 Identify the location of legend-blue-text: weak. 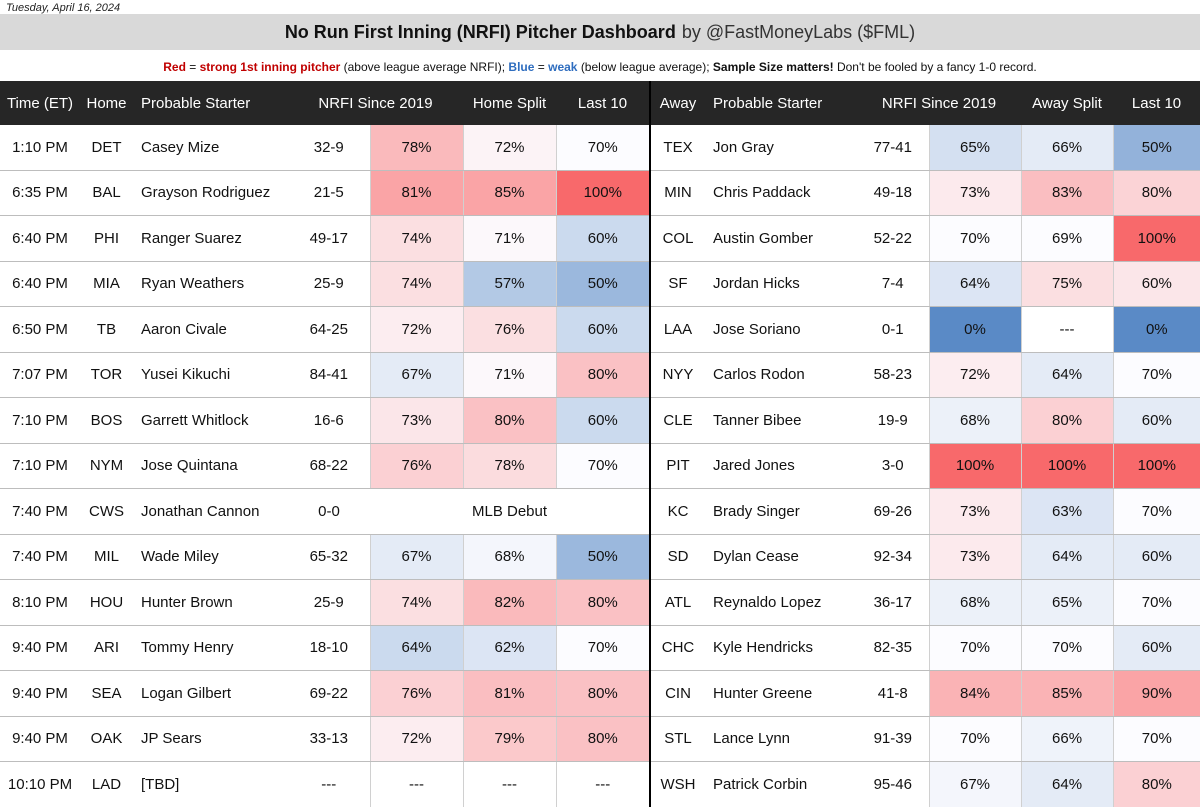
(563, 67).